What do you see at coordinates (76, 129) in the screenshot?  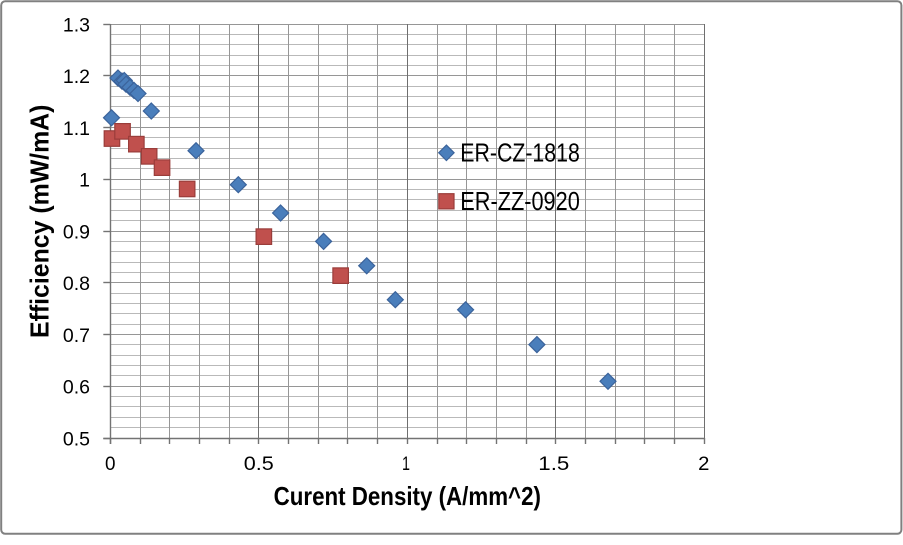 I see `svg-text: 1.1` at bounding box center [76, 129].